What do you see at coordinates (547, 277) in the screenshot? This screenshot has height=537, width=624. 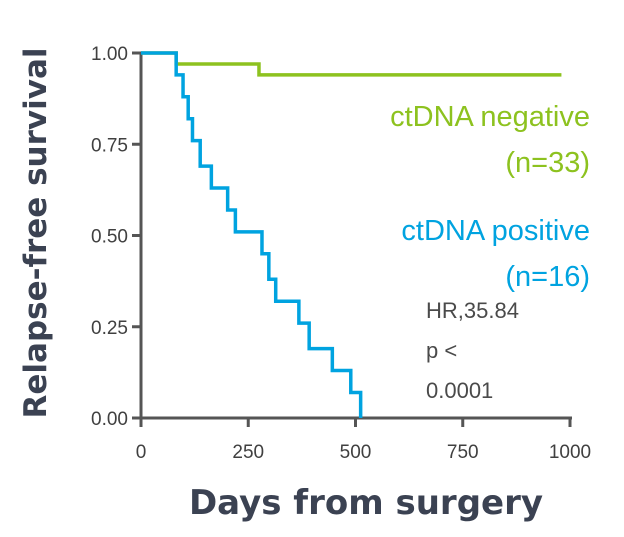 I see `series-n-label-positive: (n=16)` at bounding box center [547, 277].